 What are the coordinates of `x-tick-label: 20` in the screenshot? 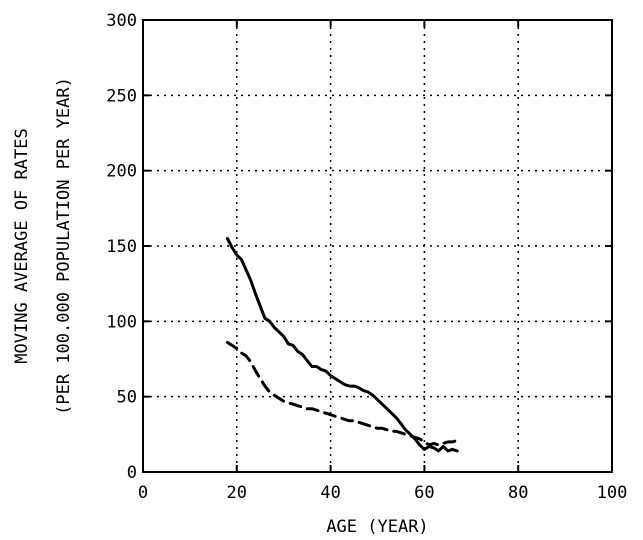 It's located at (237, 493).